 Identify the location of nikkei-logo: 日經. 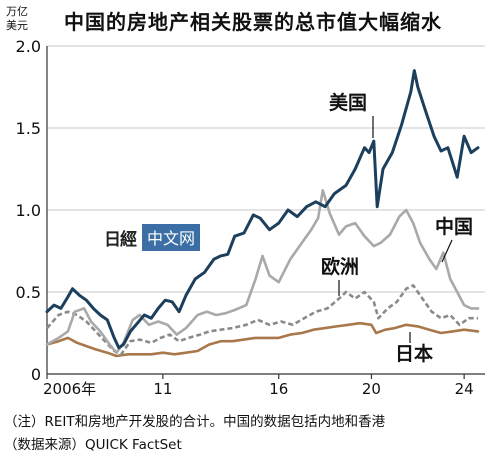
(120, 240).